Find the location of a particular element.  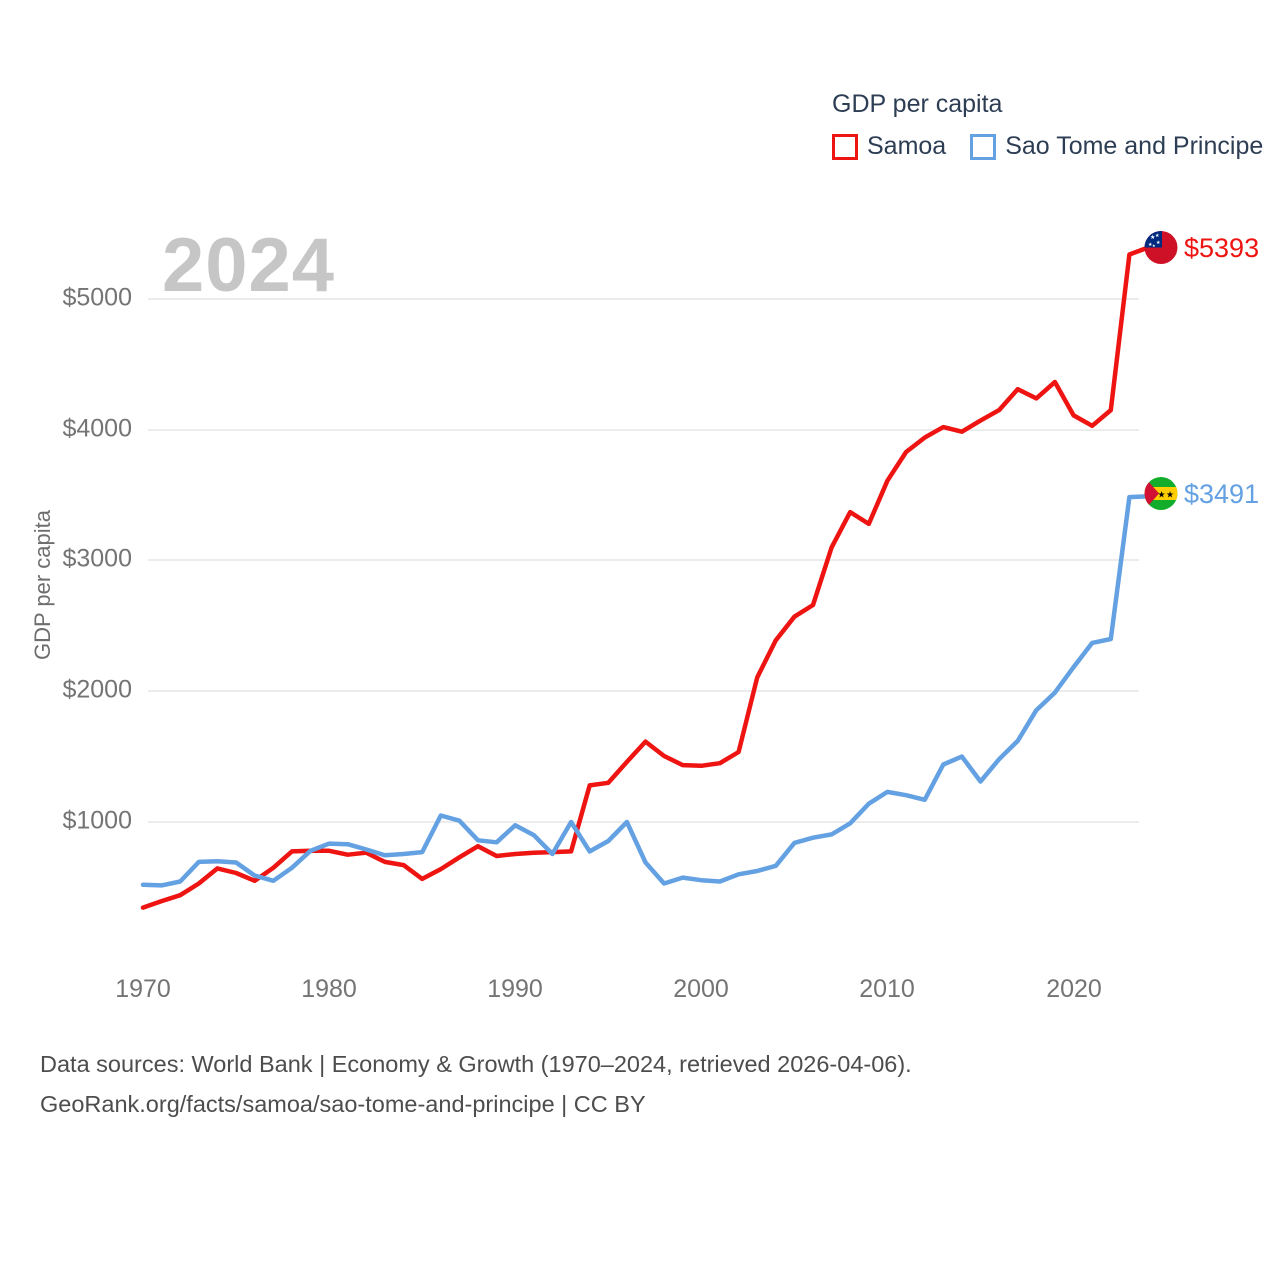

y-tick-2000: $2000 is located at coordinates (97, 690).